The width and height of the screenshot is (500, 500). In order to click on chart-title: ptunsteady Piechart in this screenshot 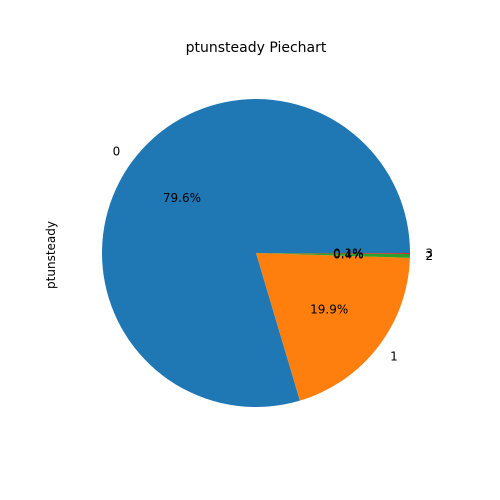, I will do `click(256, 48)`.